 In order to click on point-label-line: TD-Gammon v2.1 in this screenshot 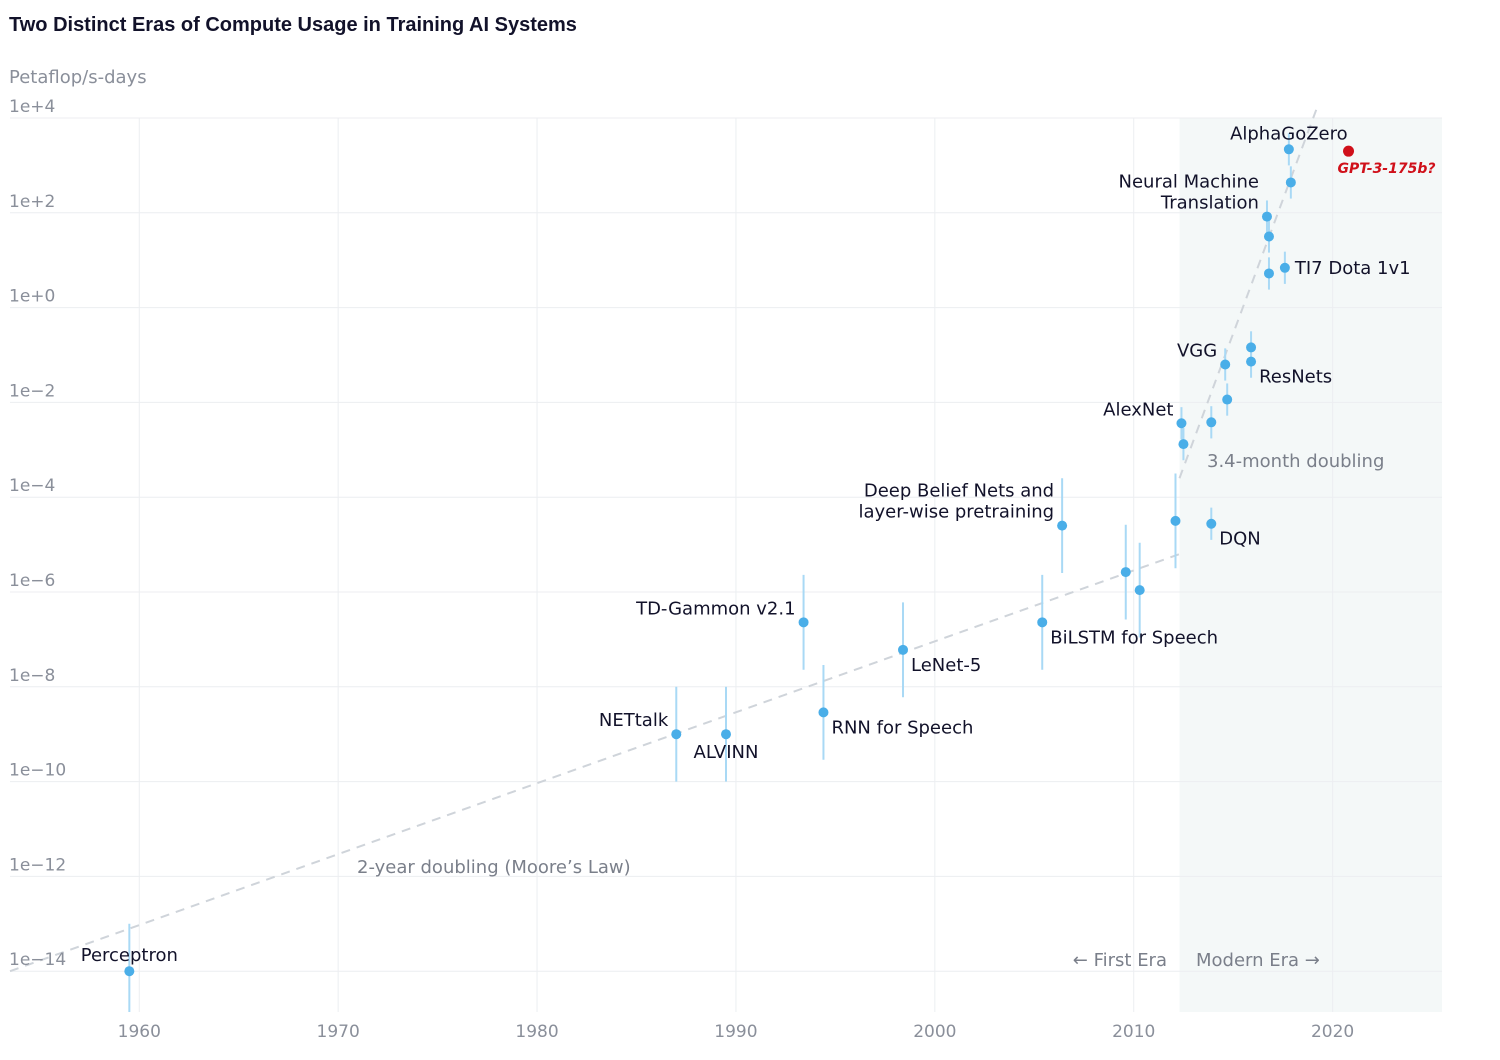, I will do `click(715, 608)`.